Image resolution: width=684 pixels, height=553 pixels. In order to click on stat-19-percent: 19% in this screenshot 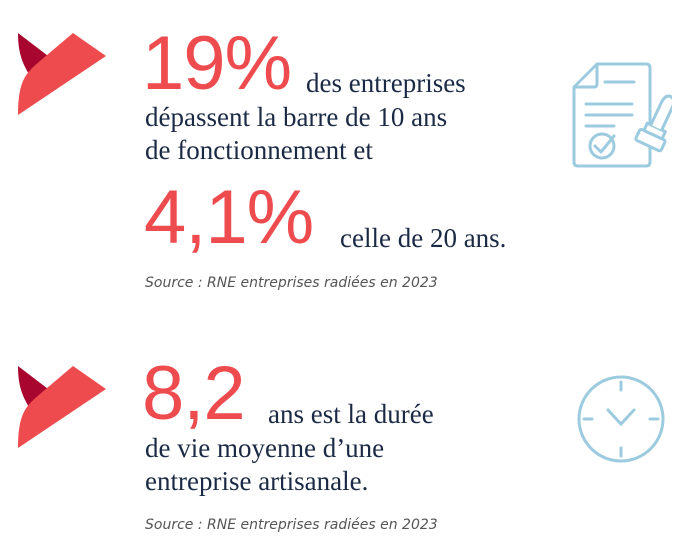, I will do `click(217, 63)`.